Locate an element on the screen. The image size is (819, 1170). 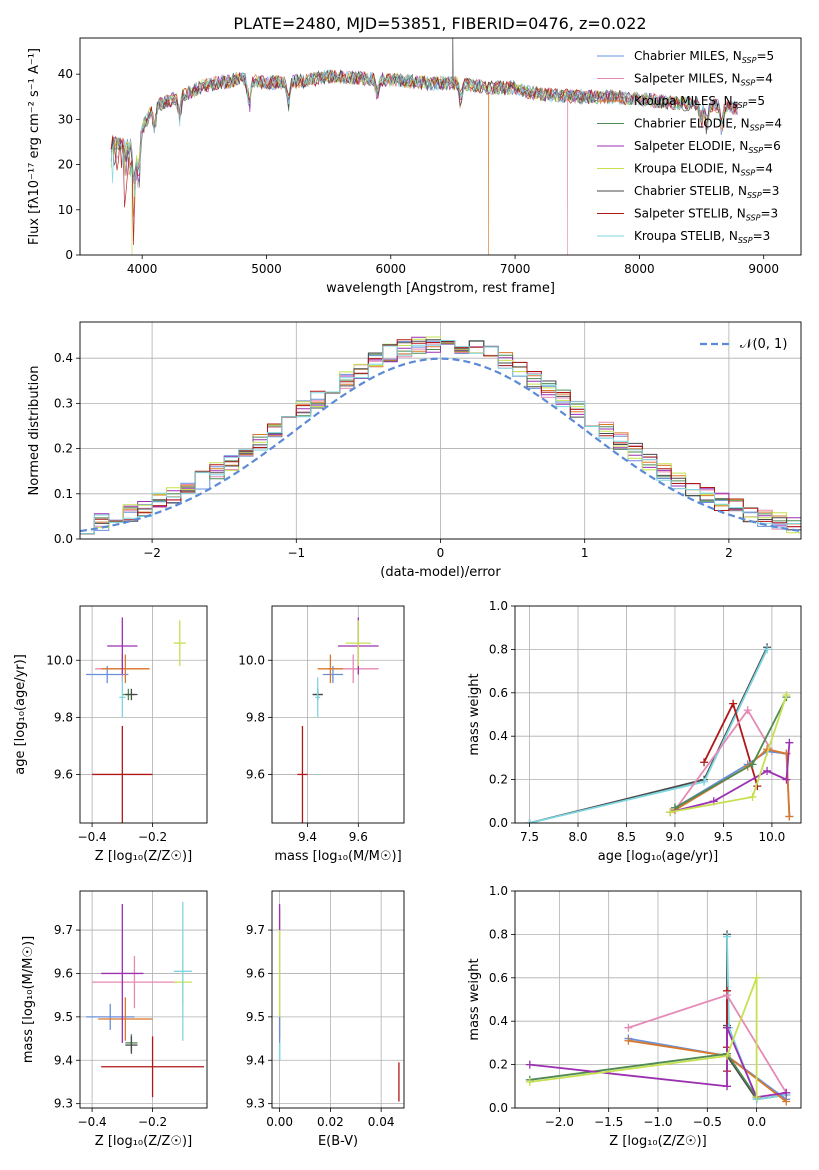
y-tick-label: 9.6 is located at coordinates (63, 774).